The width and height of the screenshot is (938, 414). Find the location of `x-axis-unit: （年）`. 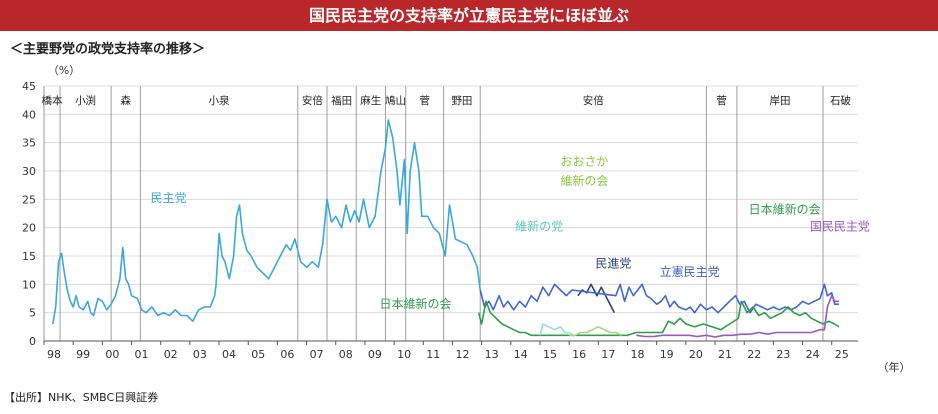

x-axis-unit: （年） is located at coordinates (894, 367).